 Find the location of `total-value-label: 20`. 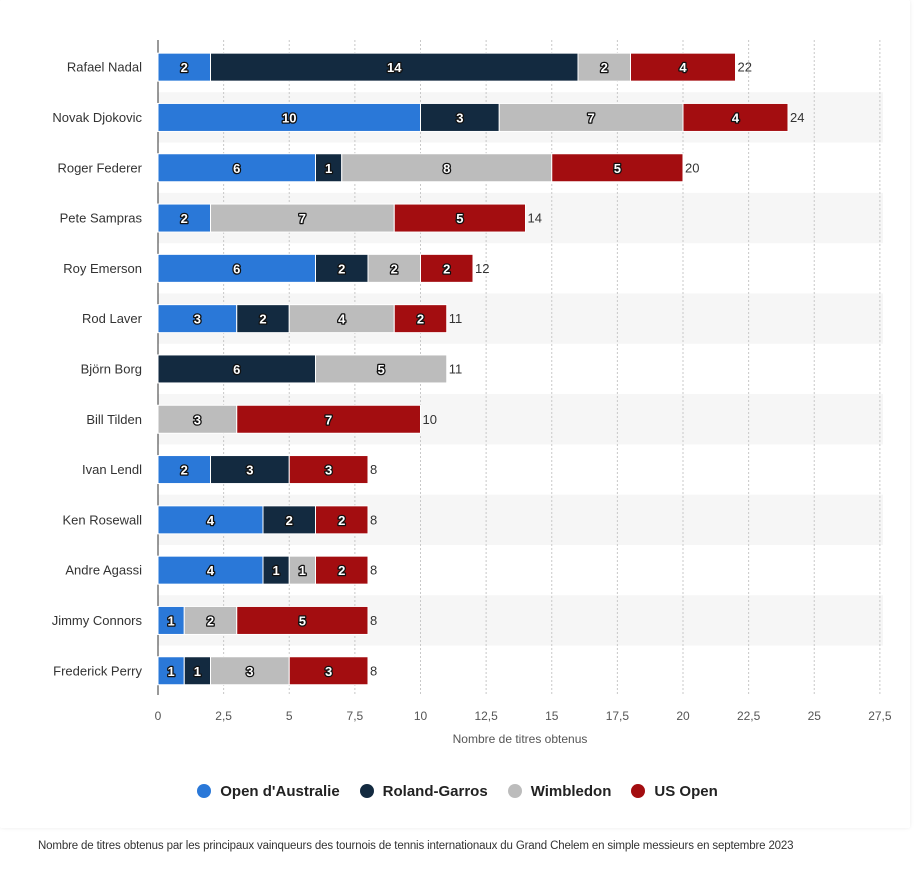

total-value-label: 20 is located at coordinates (692, 167).